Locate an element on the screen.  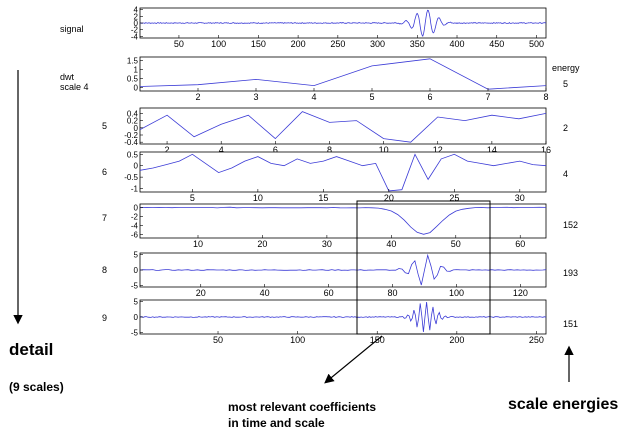
x-tick-label: 4 is located at coordinates (313, 97).